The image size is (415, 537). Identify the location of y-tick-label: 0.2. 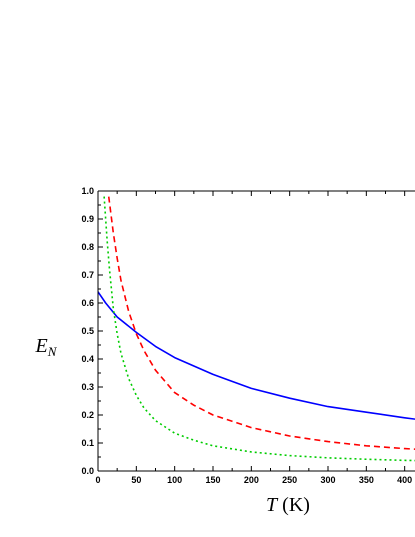
(87, 415).